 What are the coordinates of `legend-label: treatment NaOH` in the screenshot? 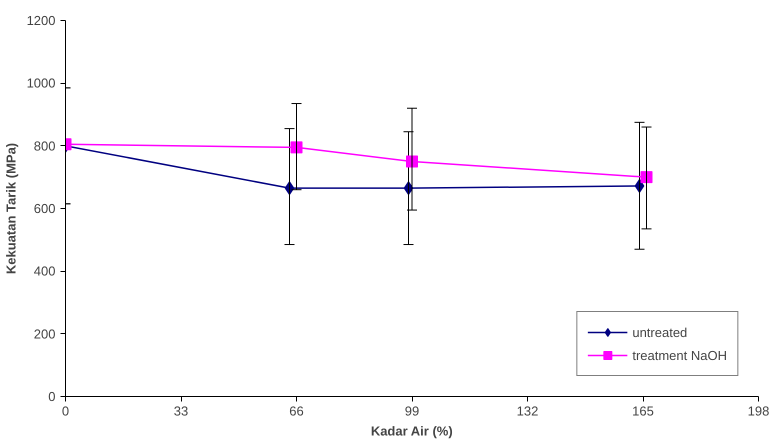 It's located at (679, 355).